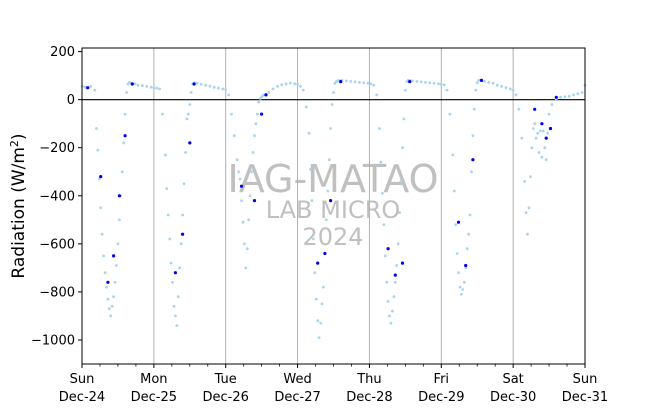 Image resolution: width=650 pixels, height=409 pixels. Describe the element at coordinates (82, 397) in the screenshot. I see `x-tick-date-0: Dec-24` at that location.